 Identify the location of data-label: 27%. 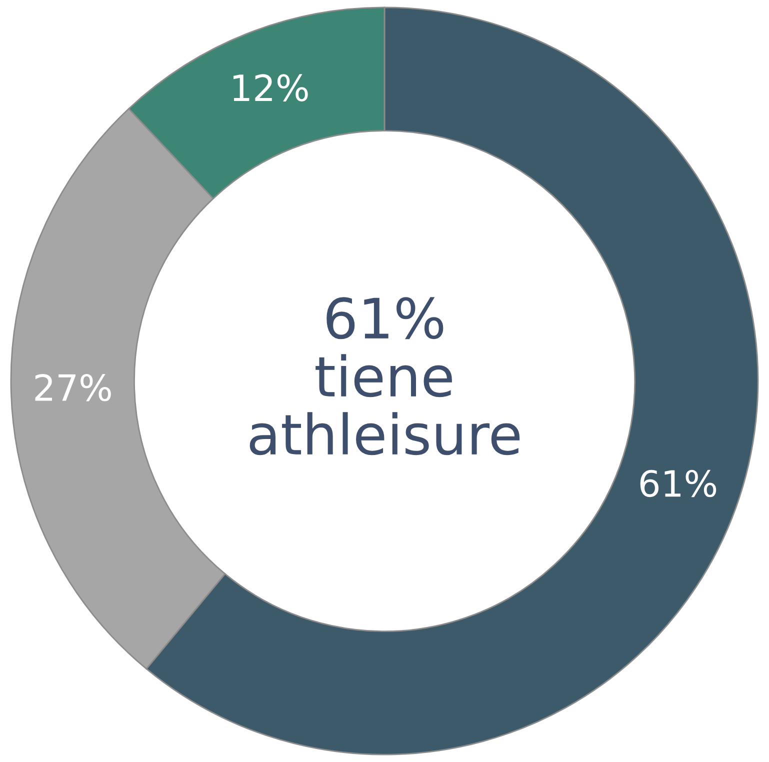
(73, 388).